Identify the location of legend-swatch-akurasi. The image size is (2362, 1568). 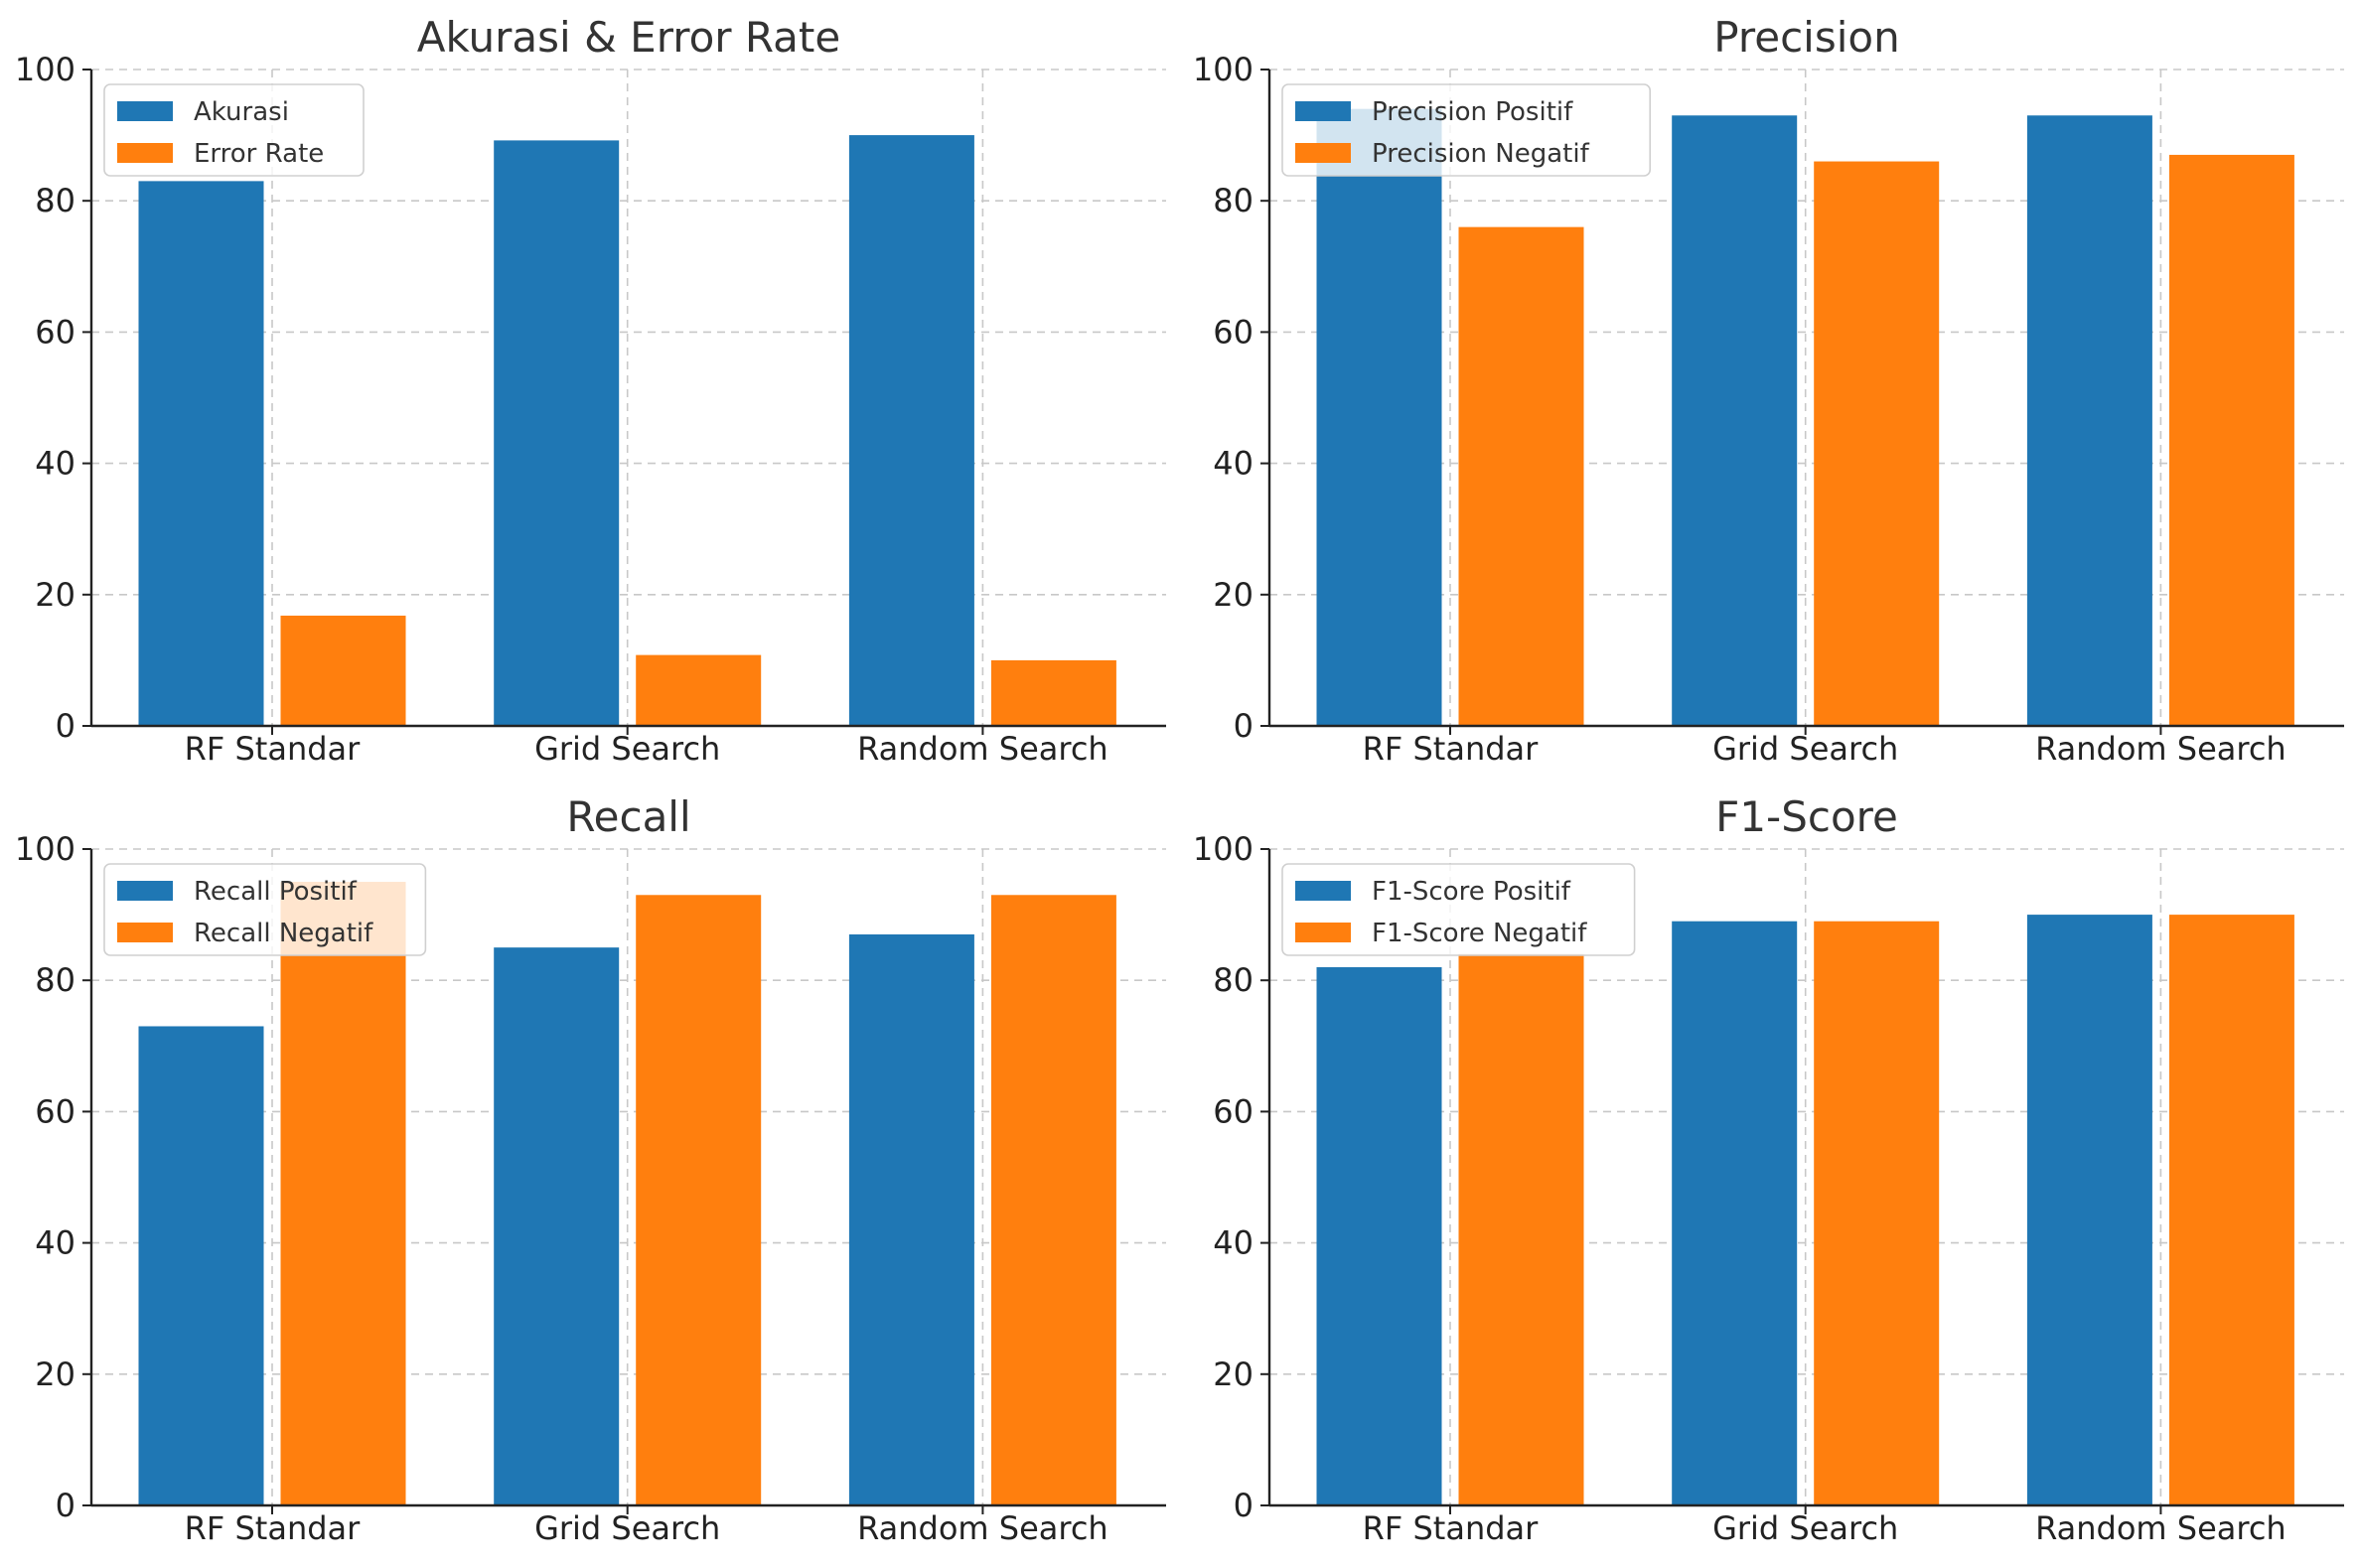
(145, 111).